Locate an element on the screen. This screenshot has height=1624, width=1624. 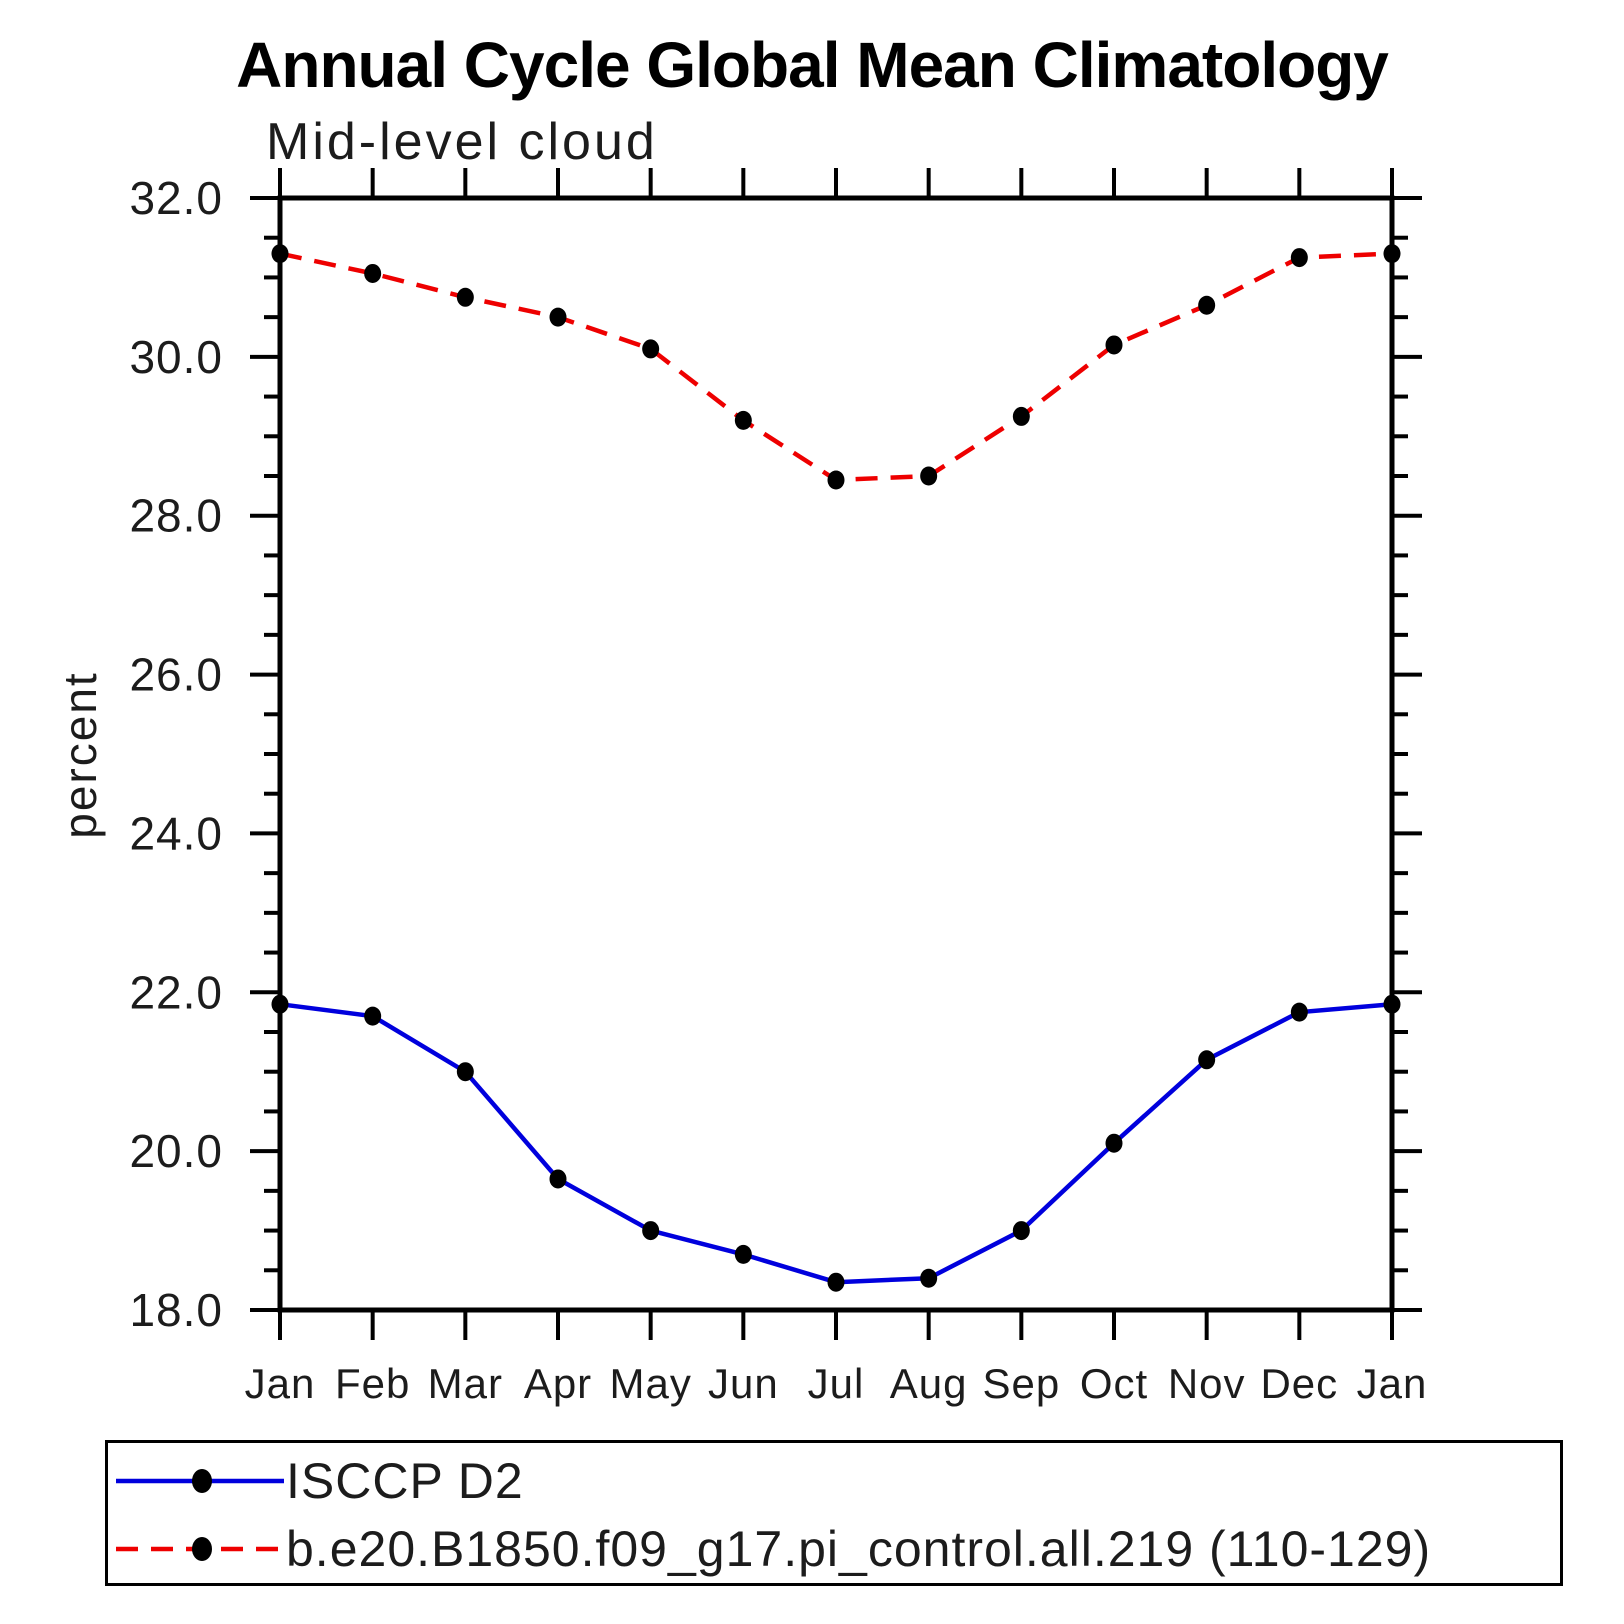
y-tick-label: 24.0 is located at coordinates (176, 833).